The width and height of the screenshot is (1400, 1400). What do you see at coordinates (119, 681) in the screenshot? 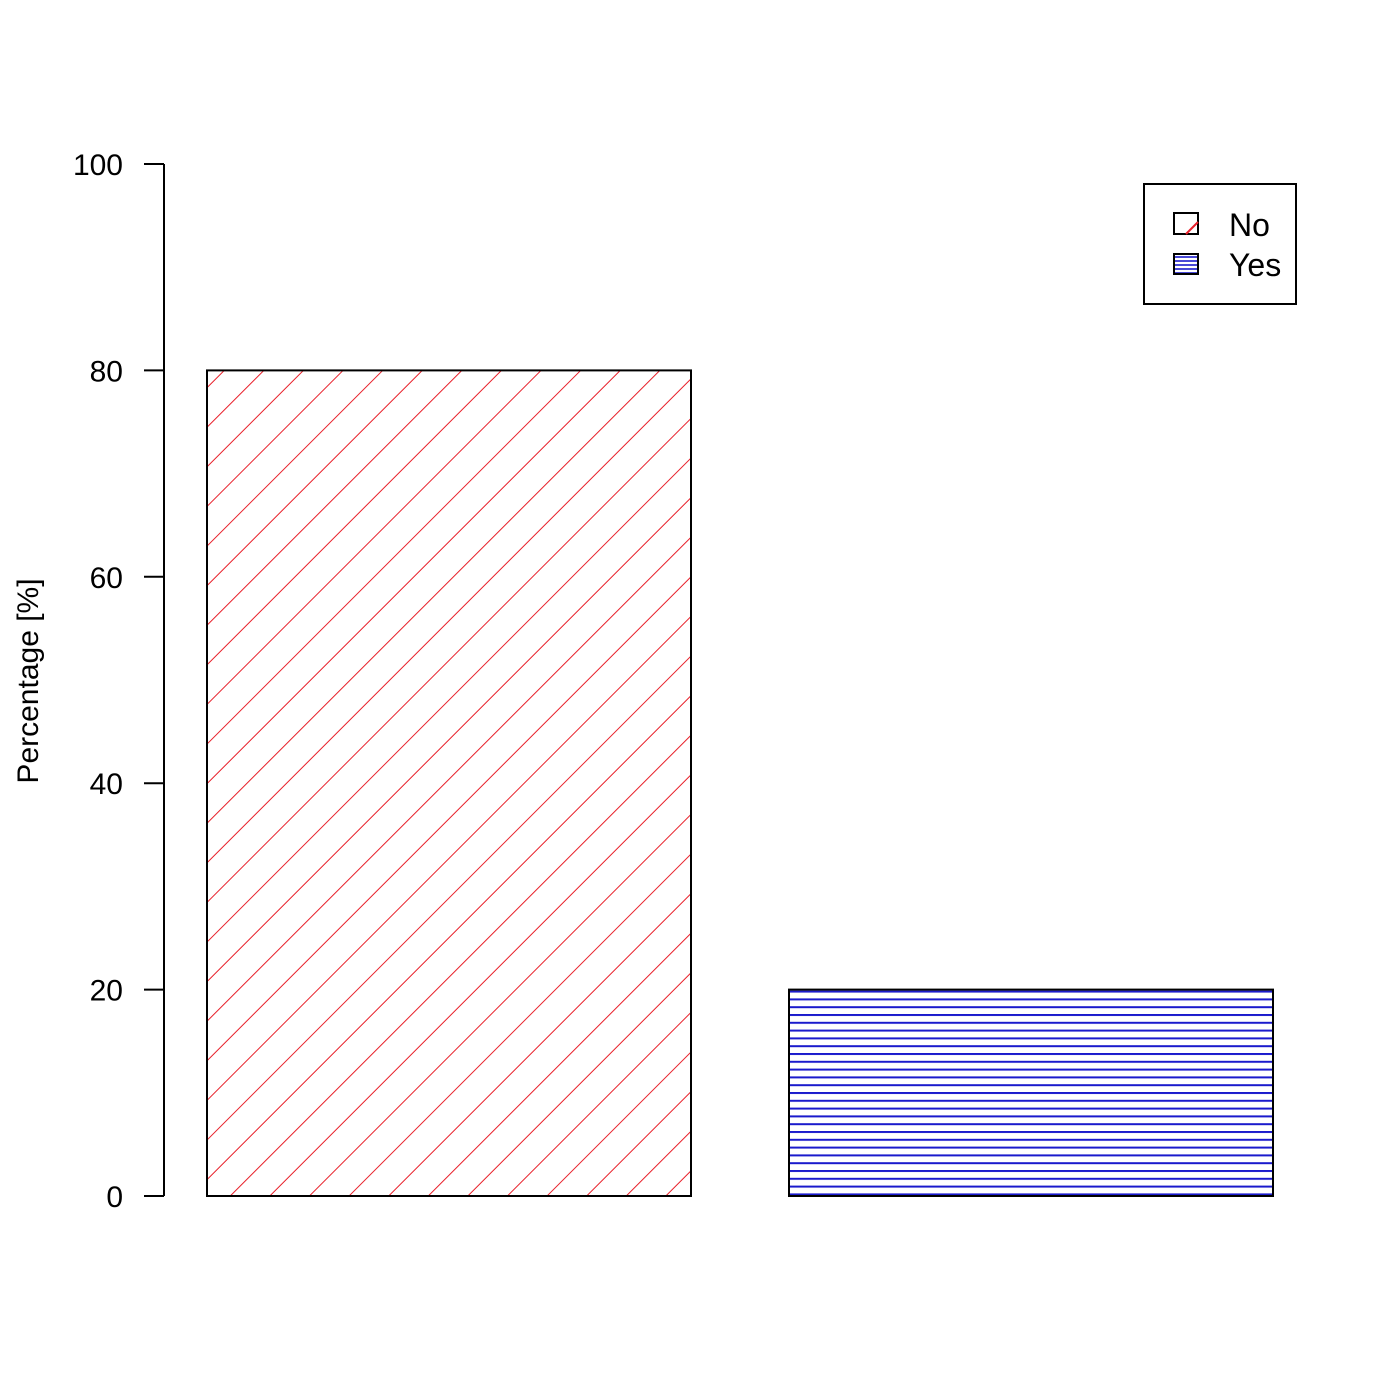
I see `y-axis: 0 20 40 60 80 100` at bounding box center [119, 681].